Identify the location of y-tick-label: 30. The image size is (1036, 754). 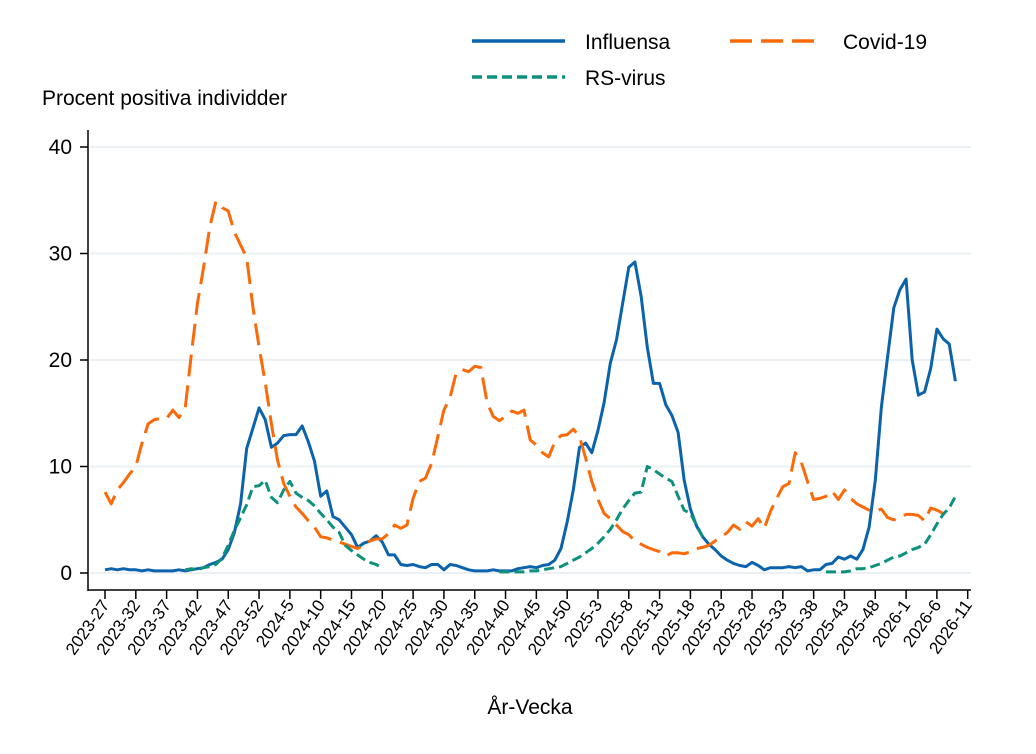
(60, 254).